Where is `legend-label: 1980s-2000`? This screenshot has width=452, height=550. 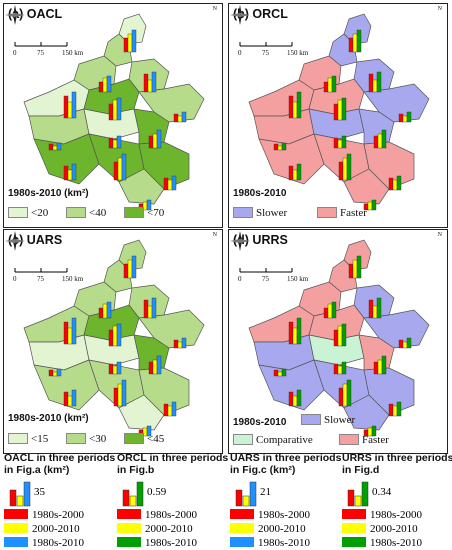 legend-label: 1980s-2000 is located at coordinates (396, 515).